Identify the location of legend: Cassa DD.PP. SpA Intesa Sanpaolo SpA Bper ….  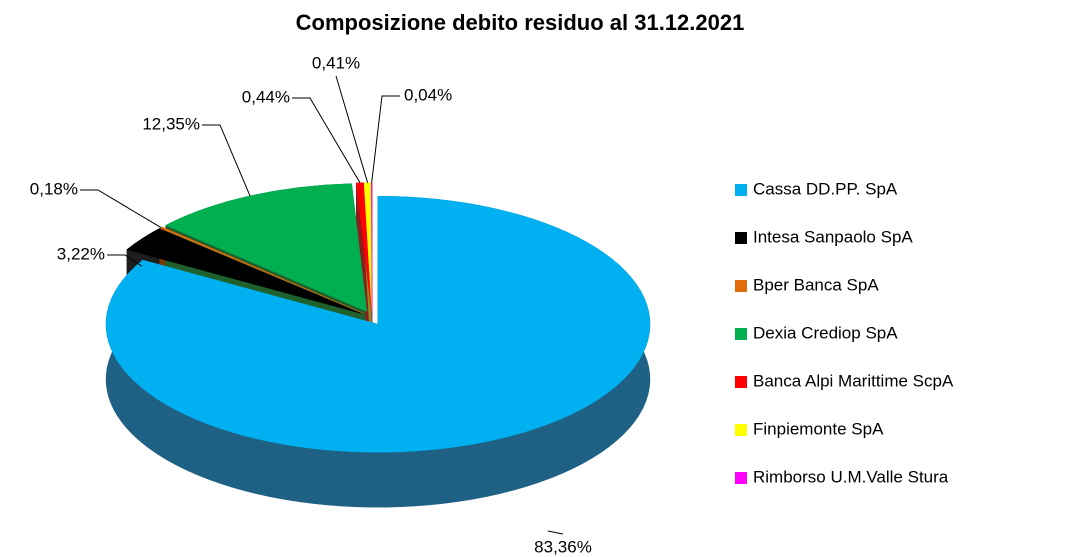
(844, 332).